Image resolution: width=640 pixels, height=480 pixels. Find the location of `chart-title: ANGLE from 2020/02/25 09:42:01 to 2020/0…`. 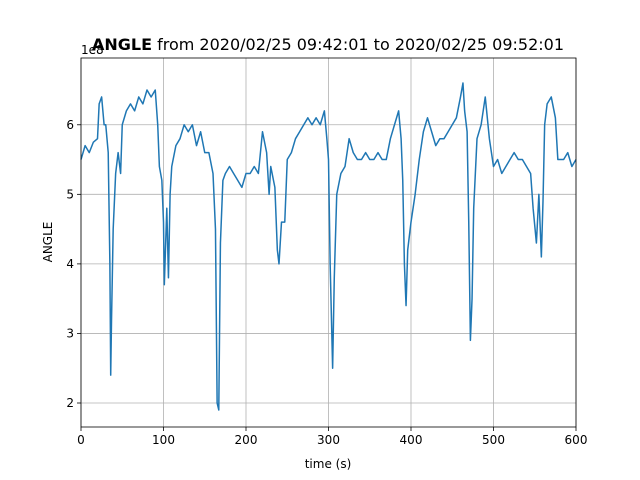

chart-title: ANGLE from 2020/02/25 09:42:01 to 2020/0… is located at coordinates (328, 44).